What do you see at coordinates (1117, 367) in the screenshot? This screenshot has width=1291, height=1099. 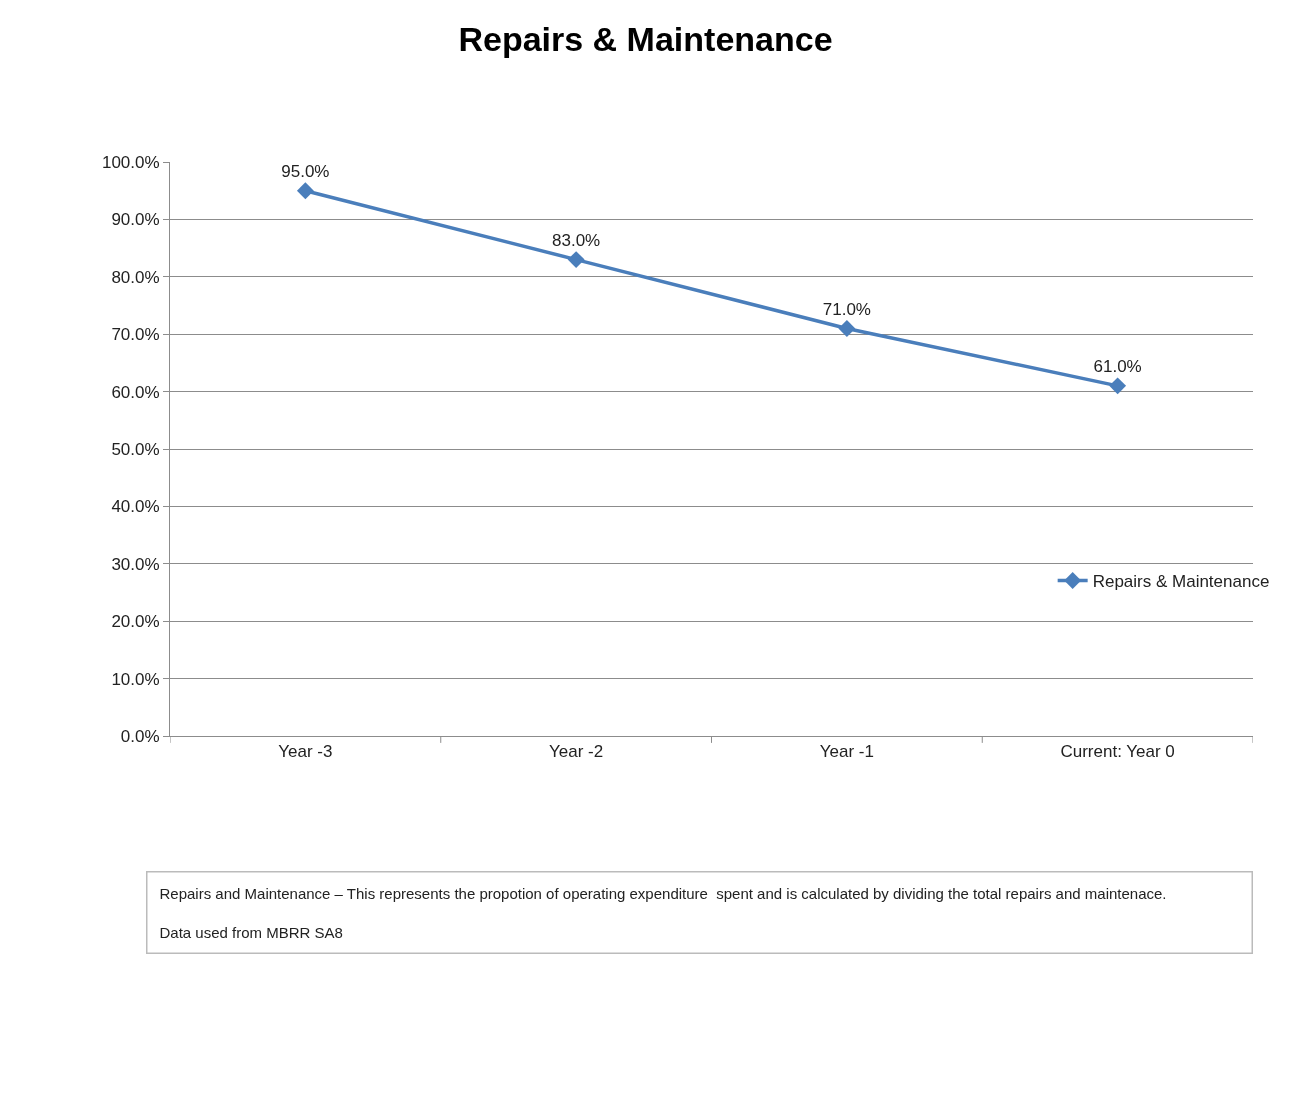 I see `data-label: 61.0%` at bounding box center [1117, 367].